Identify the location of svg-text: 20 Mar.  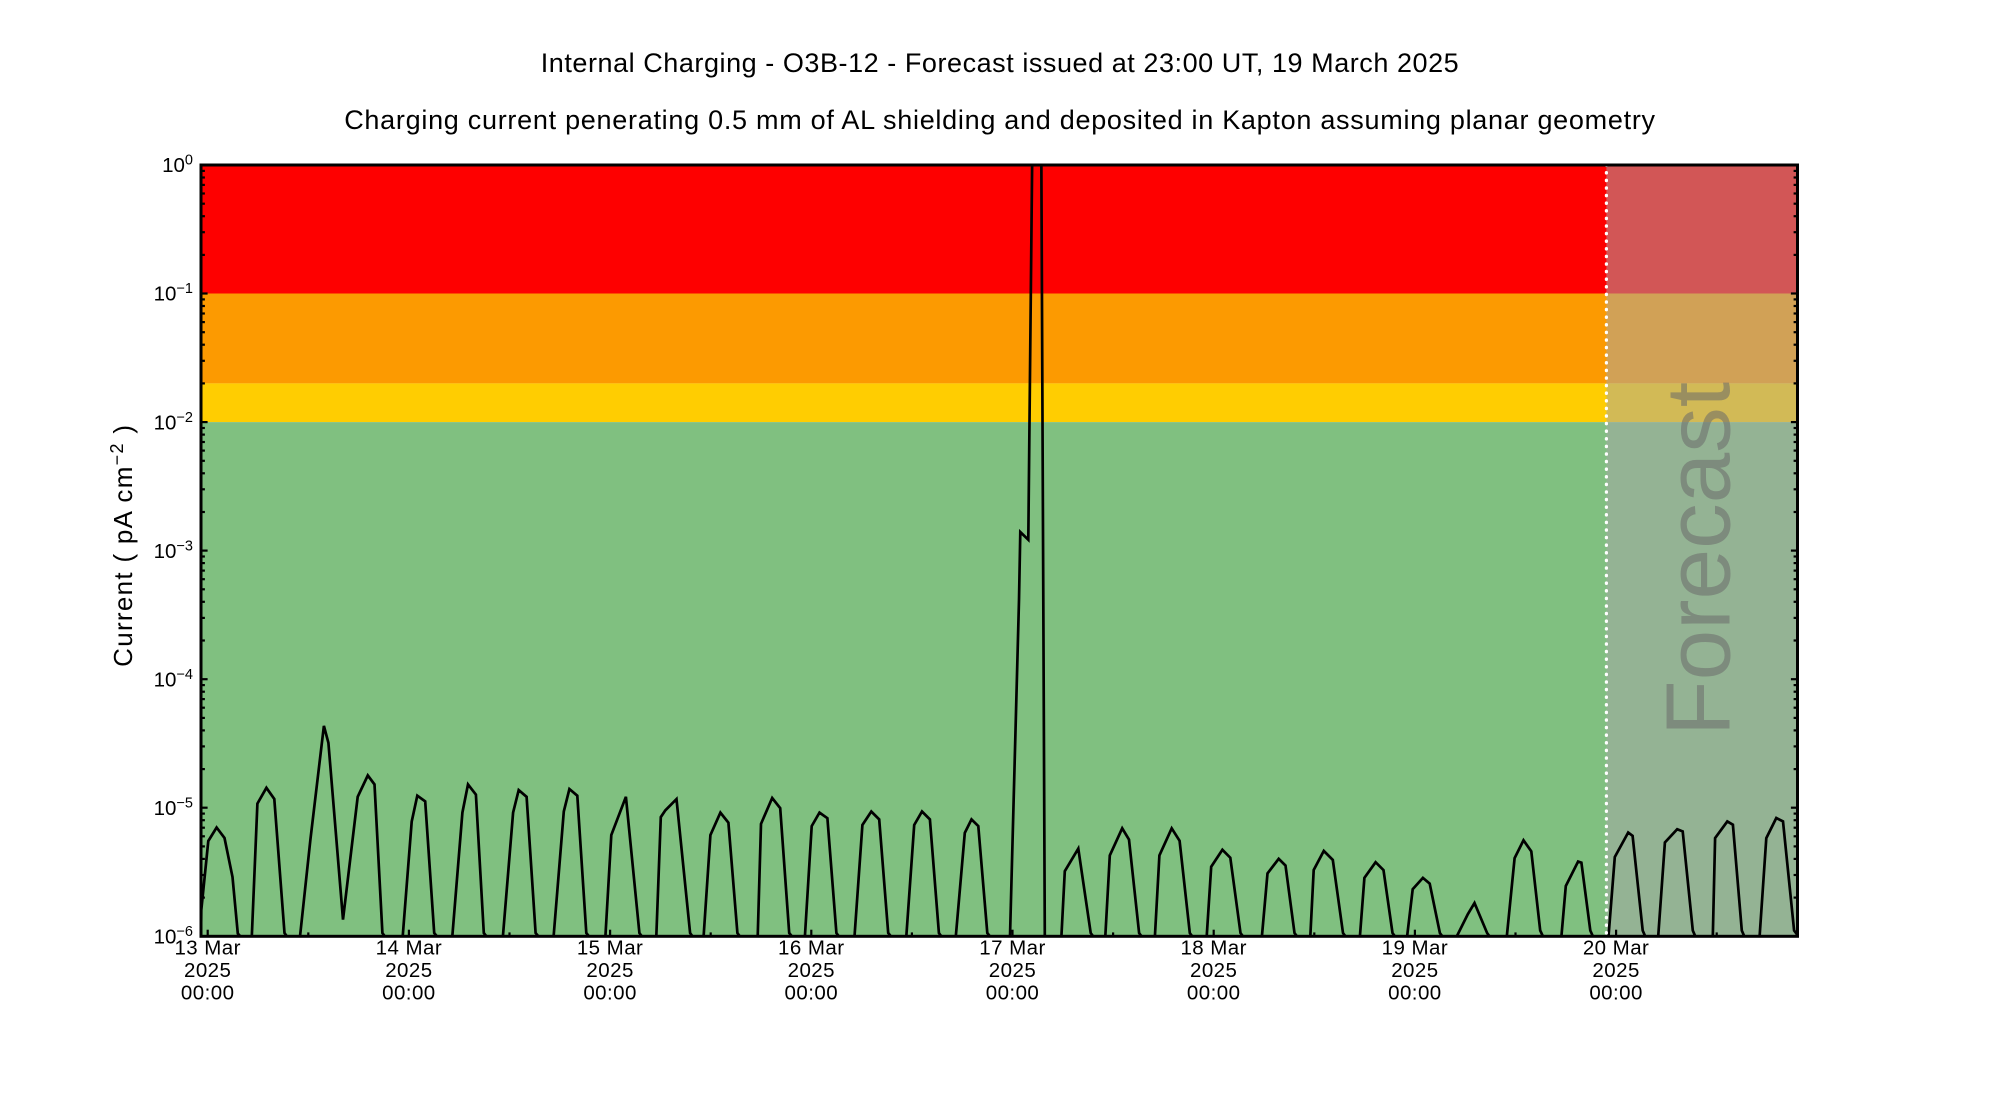
(1616, 948).